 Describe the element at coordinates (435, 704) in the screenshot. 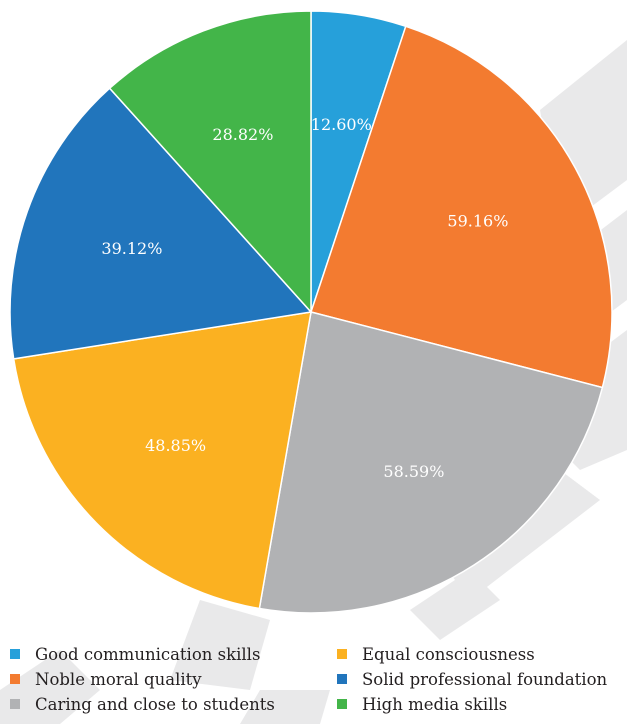

I see `legend-label: High media skills` at that location.